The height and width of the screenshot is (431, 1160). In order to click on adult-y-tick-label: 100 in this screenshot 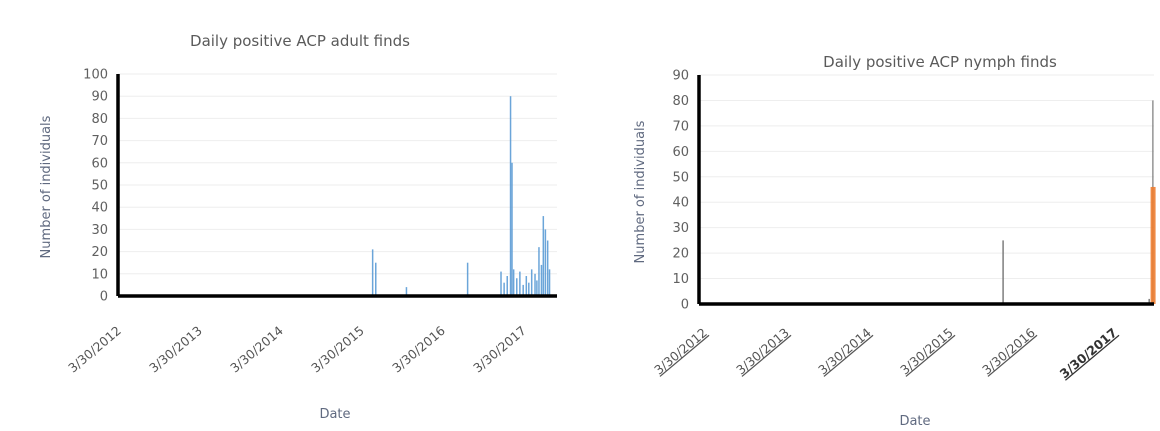, I will do `click(95, 75)`.